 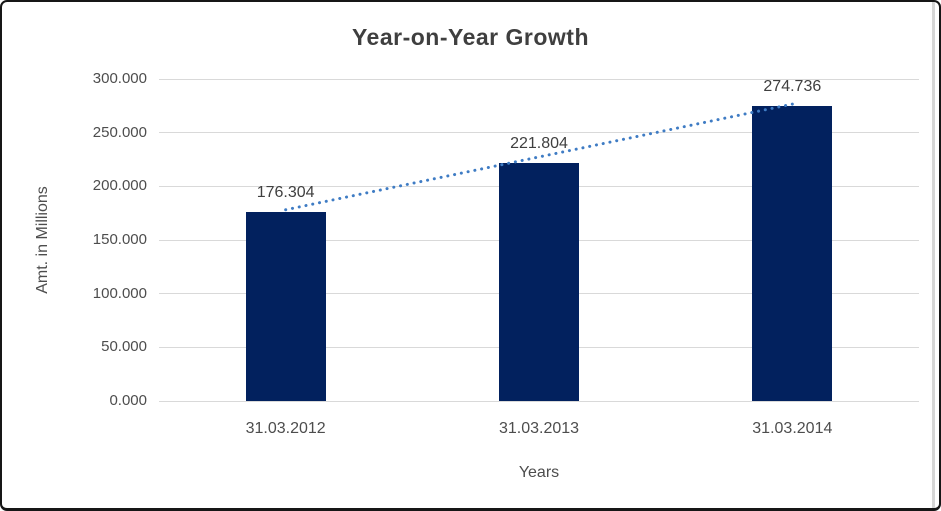 I want to click on bar-value-label: 274.736, so click(x=792, y=87).